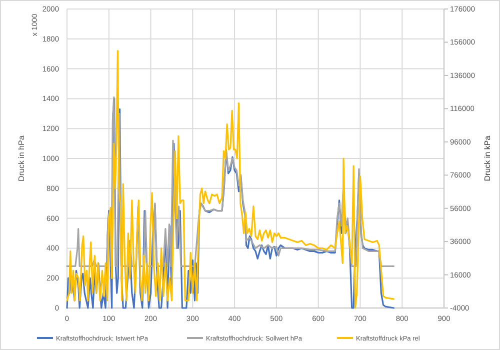  I want to click on y-axis-title: Druck in hPa, so click(21, 158).